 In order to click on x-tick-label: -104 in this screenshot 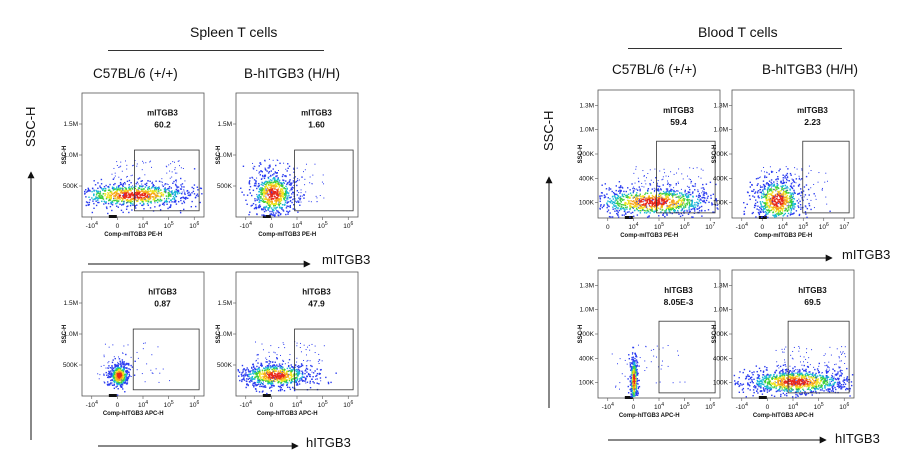, I will do `click(92, 225)`.